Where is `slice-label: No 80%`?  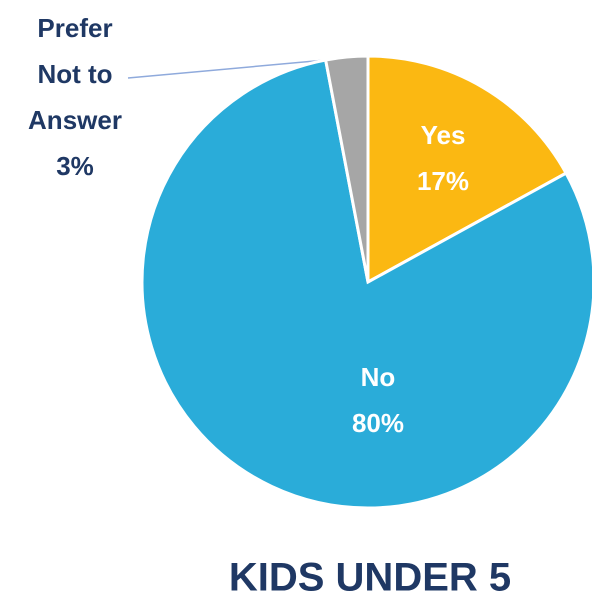
slice-label: No 80% is located at coordinates (378, 400).